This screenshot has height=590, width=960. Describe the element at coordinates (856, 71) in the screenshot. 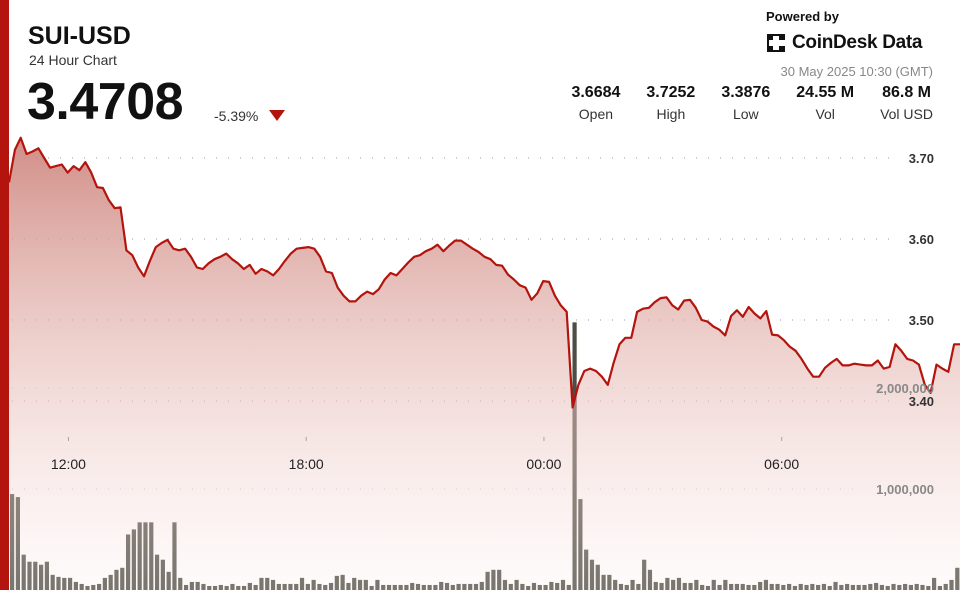

I see `timestamp: 30 May 2025 10:30 (GMT)` at that location.